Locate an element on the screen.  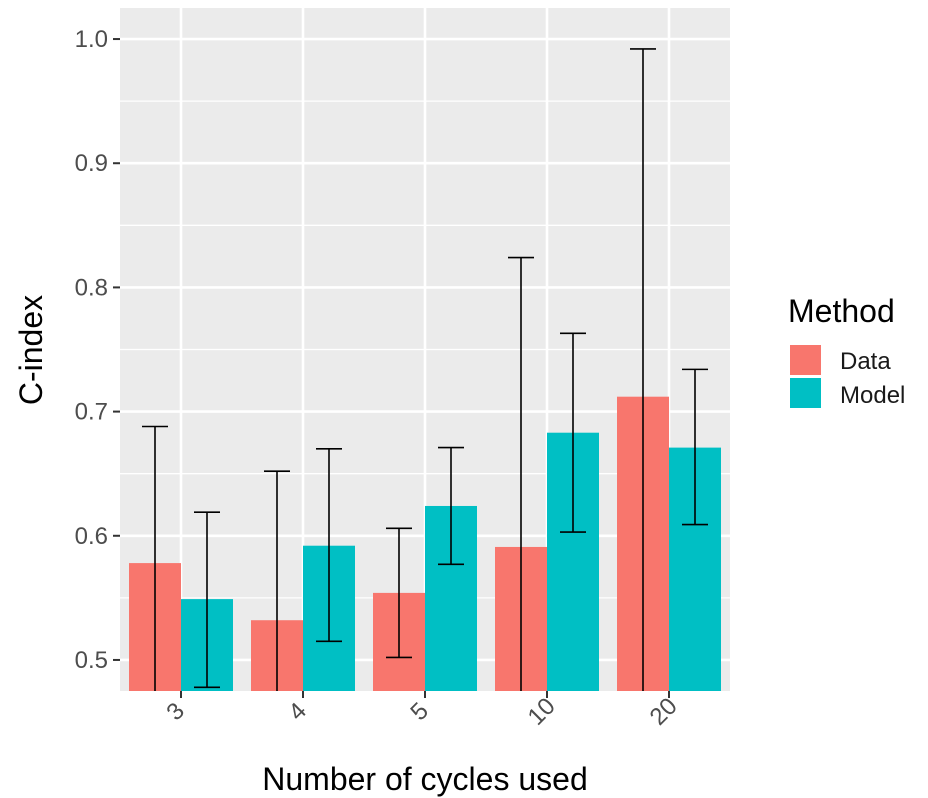
x-tick-label: 4 is located at coordinates (297, 711).